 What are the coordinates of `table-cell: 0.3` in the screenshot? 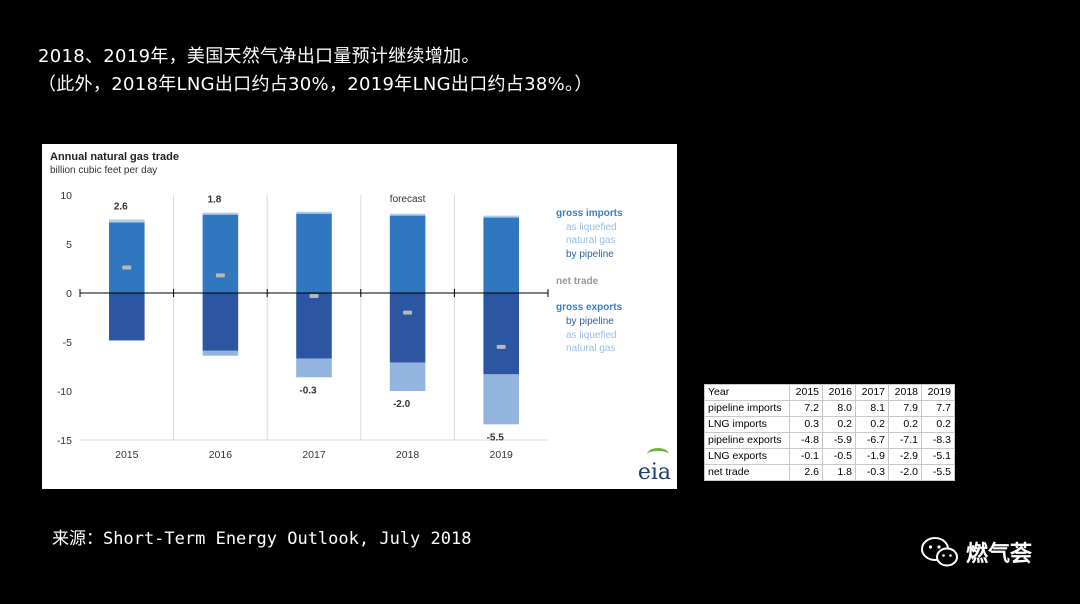 It's located at (806, 424).